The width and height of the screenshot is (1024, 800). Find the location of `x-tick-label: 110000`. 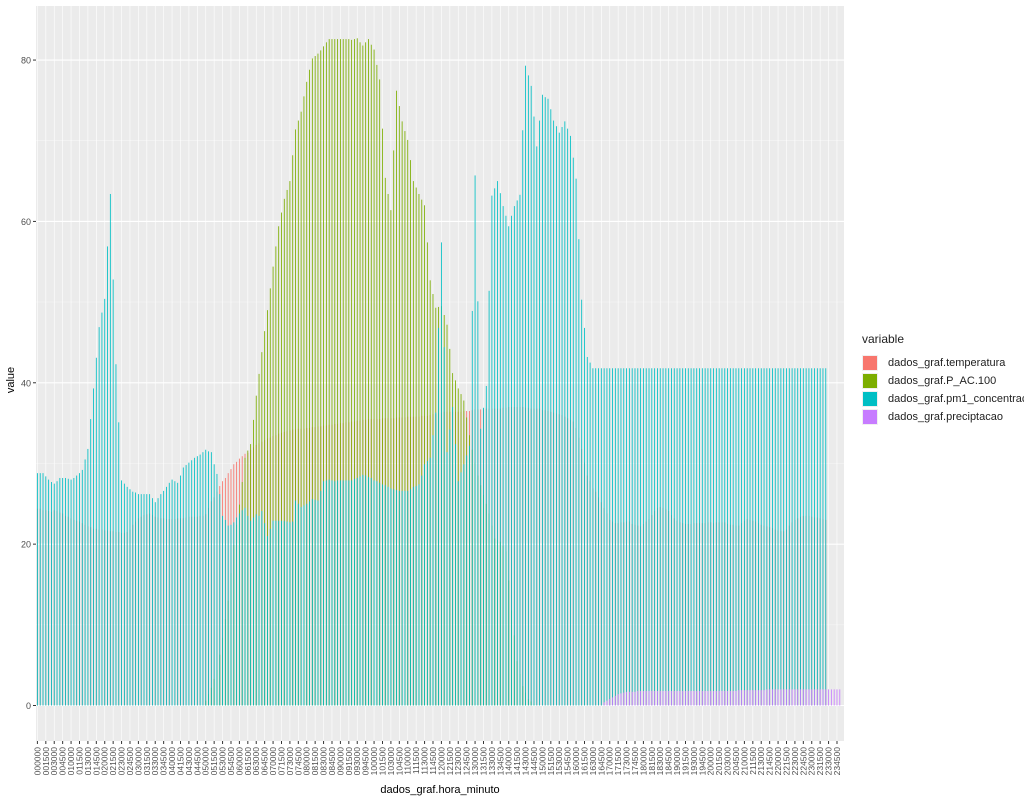

x-tick-label: 110000 is located at coordinates (408, 761).